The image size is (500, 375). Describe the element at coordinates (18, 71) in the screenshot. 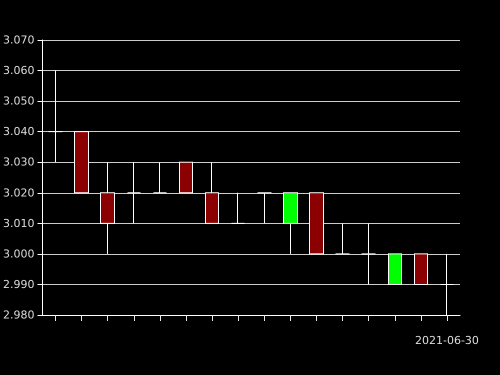

I see `y-tick-label: 3.060` at that location.